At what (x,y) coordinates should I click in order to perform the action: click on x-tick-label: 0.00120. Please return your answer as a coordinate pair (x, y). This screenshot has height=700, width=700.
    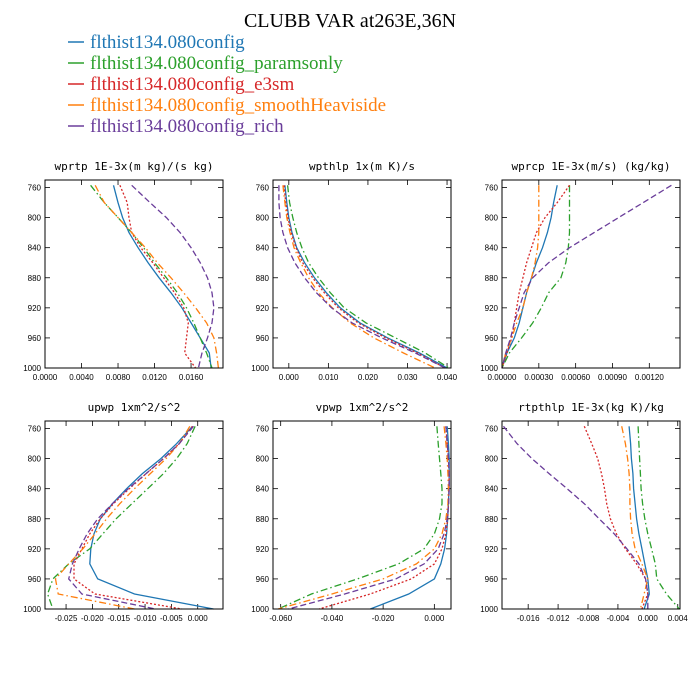
    Looking at the image, I should click on (649, 377).